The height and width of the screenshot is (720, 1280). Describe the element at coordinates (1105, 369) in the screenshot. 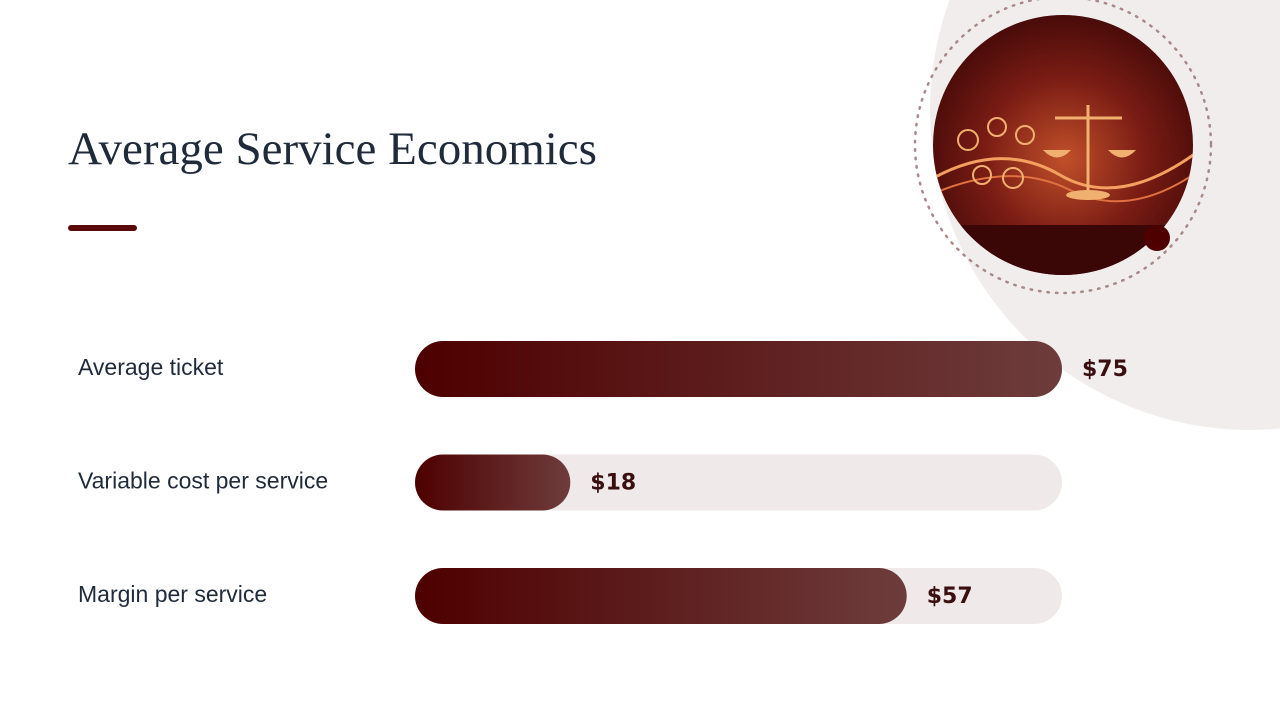

I see `value-label: $75` at that location.